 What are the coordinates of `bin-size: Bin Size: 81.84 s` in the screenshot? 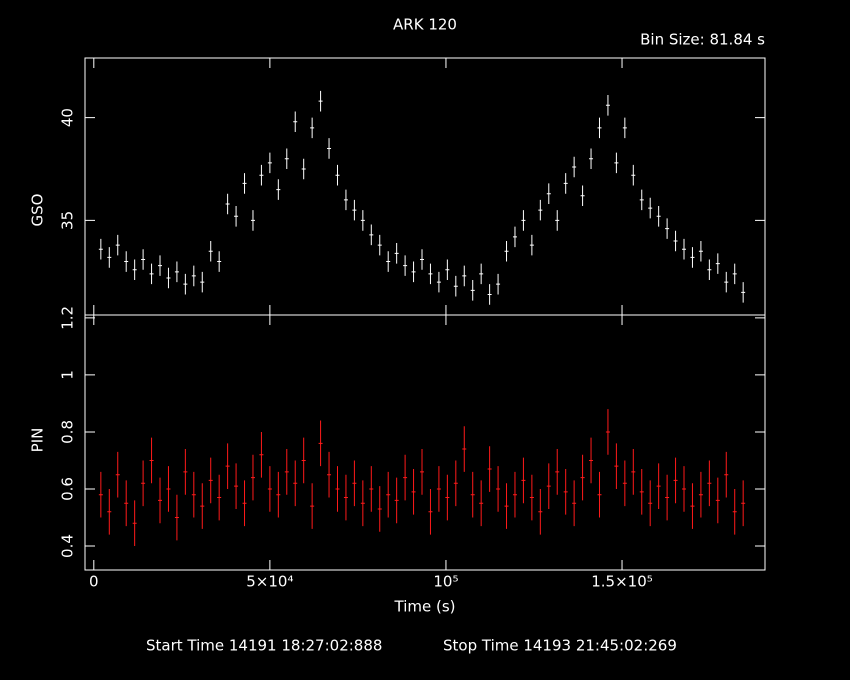 It's located at (702, 40).